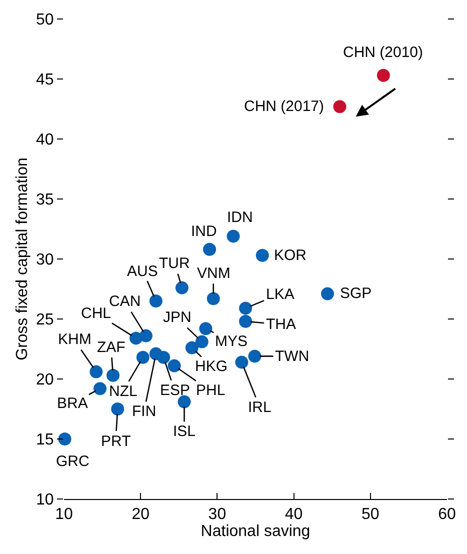  I want to click on annotation: THA, so click(281, 324).